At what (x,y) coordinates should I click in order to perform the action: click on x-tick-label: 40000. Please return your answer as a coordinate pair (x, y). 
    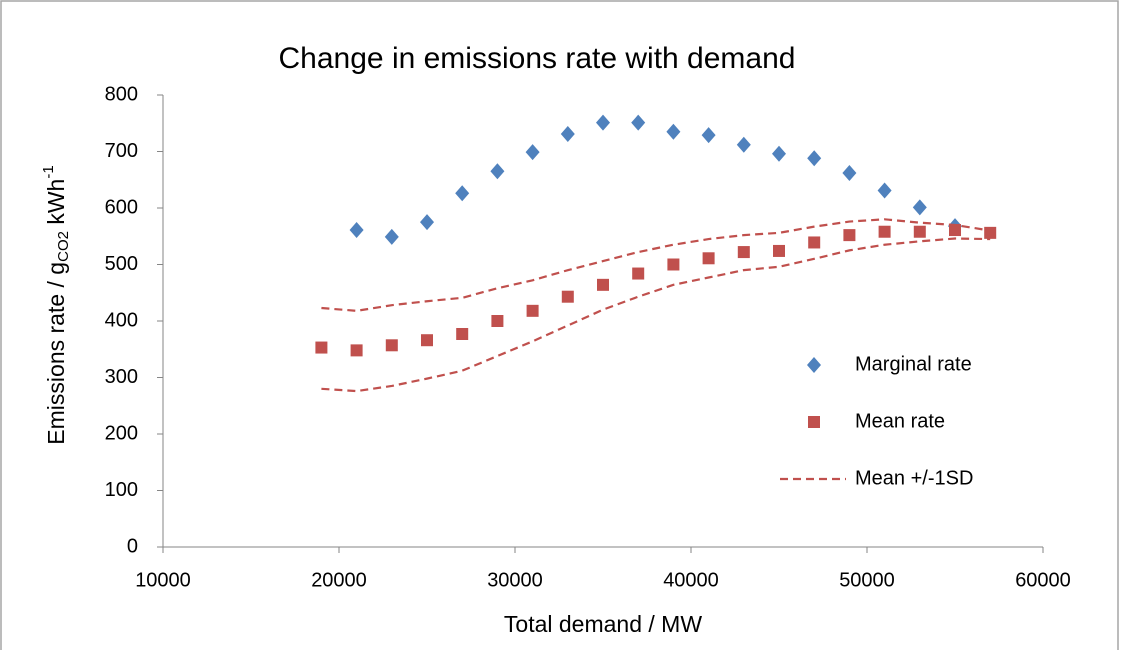
    Looking at the image, I should click on (691, 580).